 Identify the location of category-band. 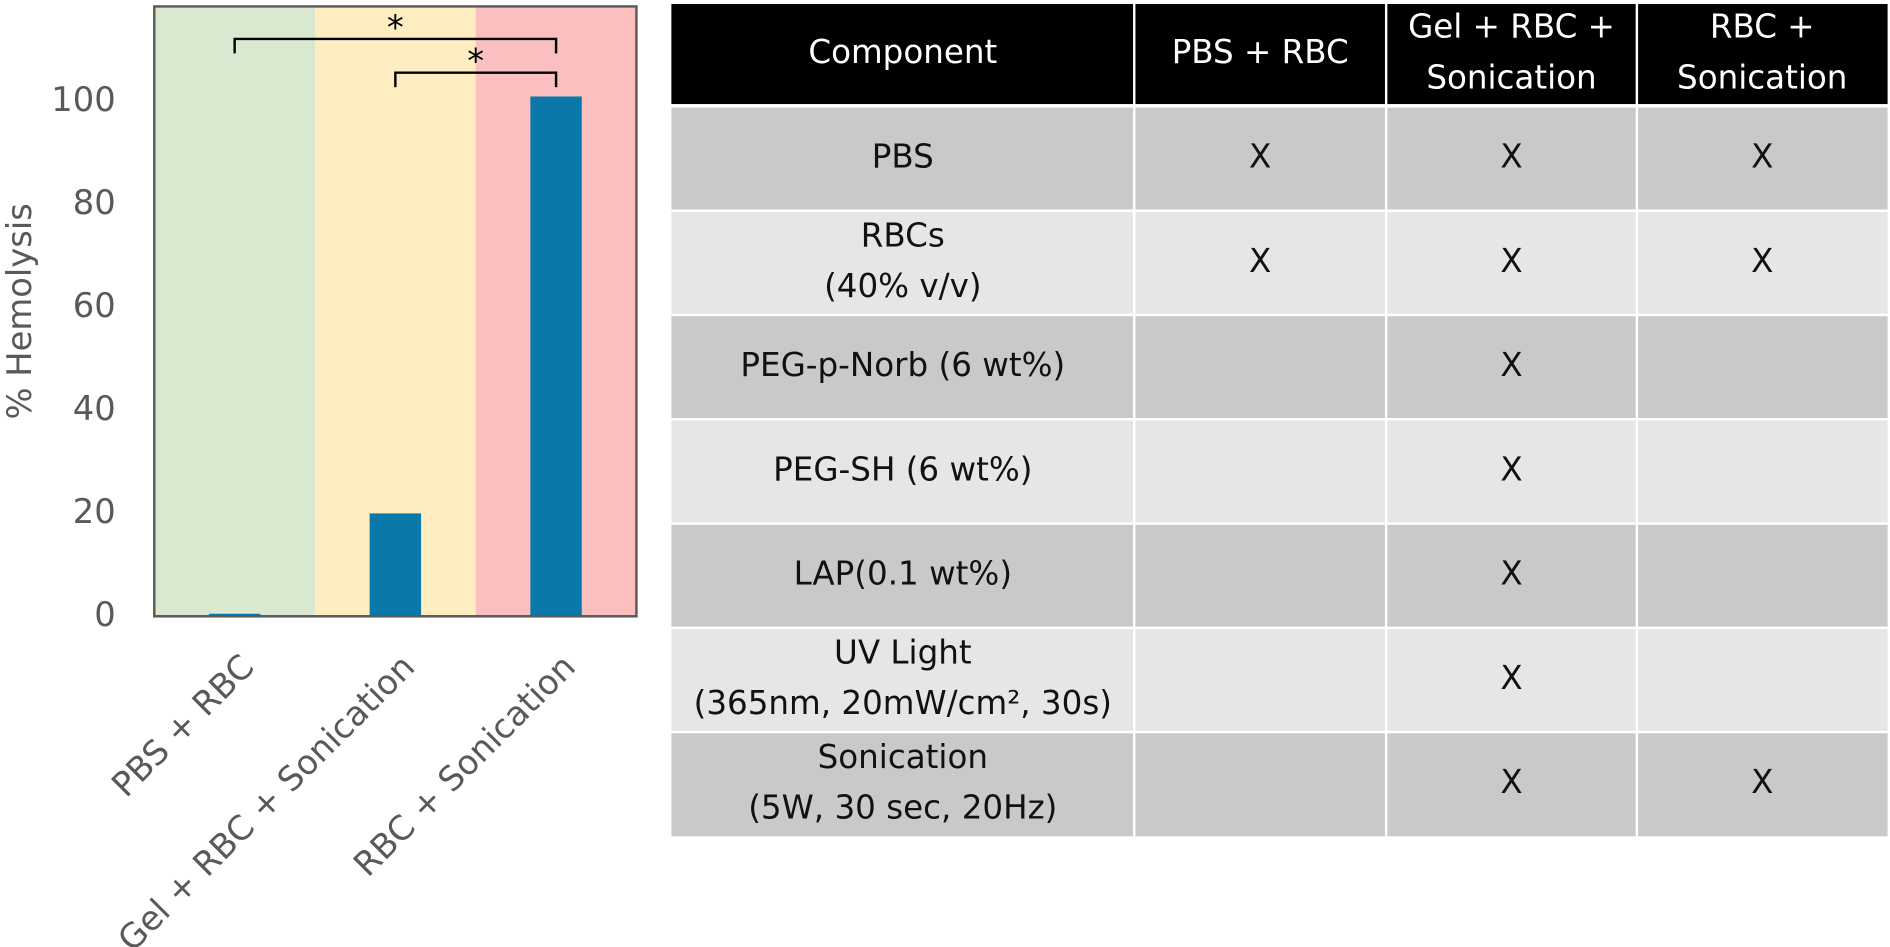
(234, 311).